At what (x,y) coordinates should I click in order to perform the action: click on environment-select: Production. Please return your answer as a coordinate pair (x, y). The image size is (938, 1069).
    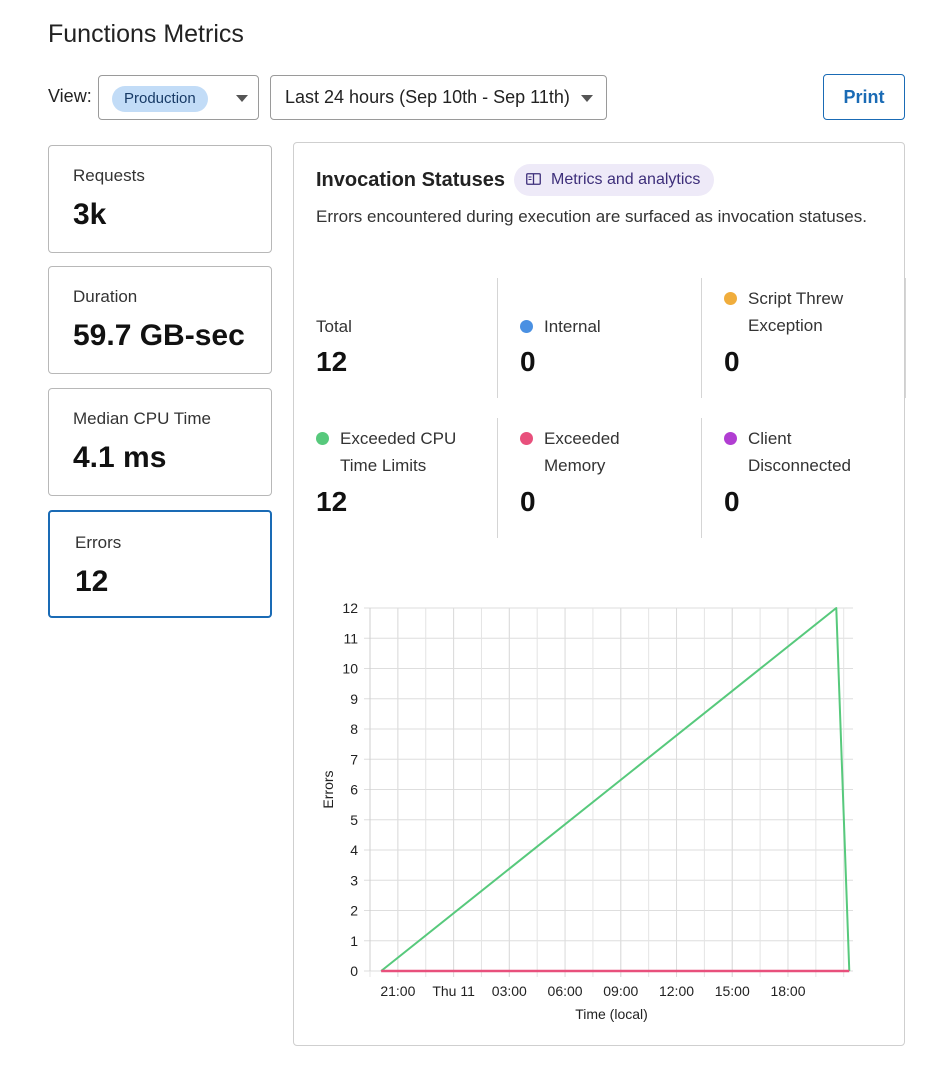
    Looking at the image, I should click on (178, 97).